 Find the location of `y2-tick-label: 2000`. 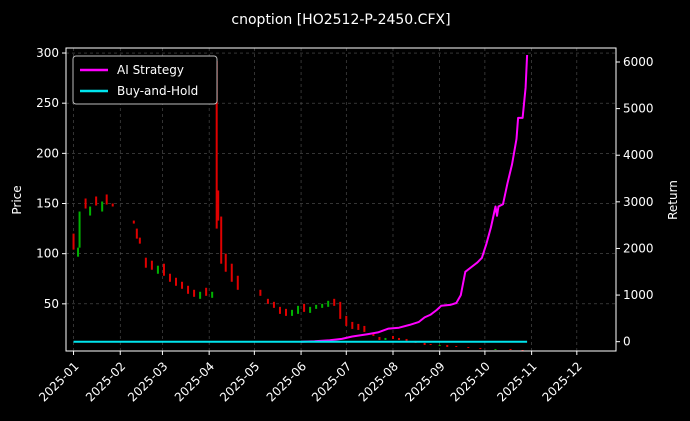

y2-tick-label: 2000 is located at coordinates (638, 248).